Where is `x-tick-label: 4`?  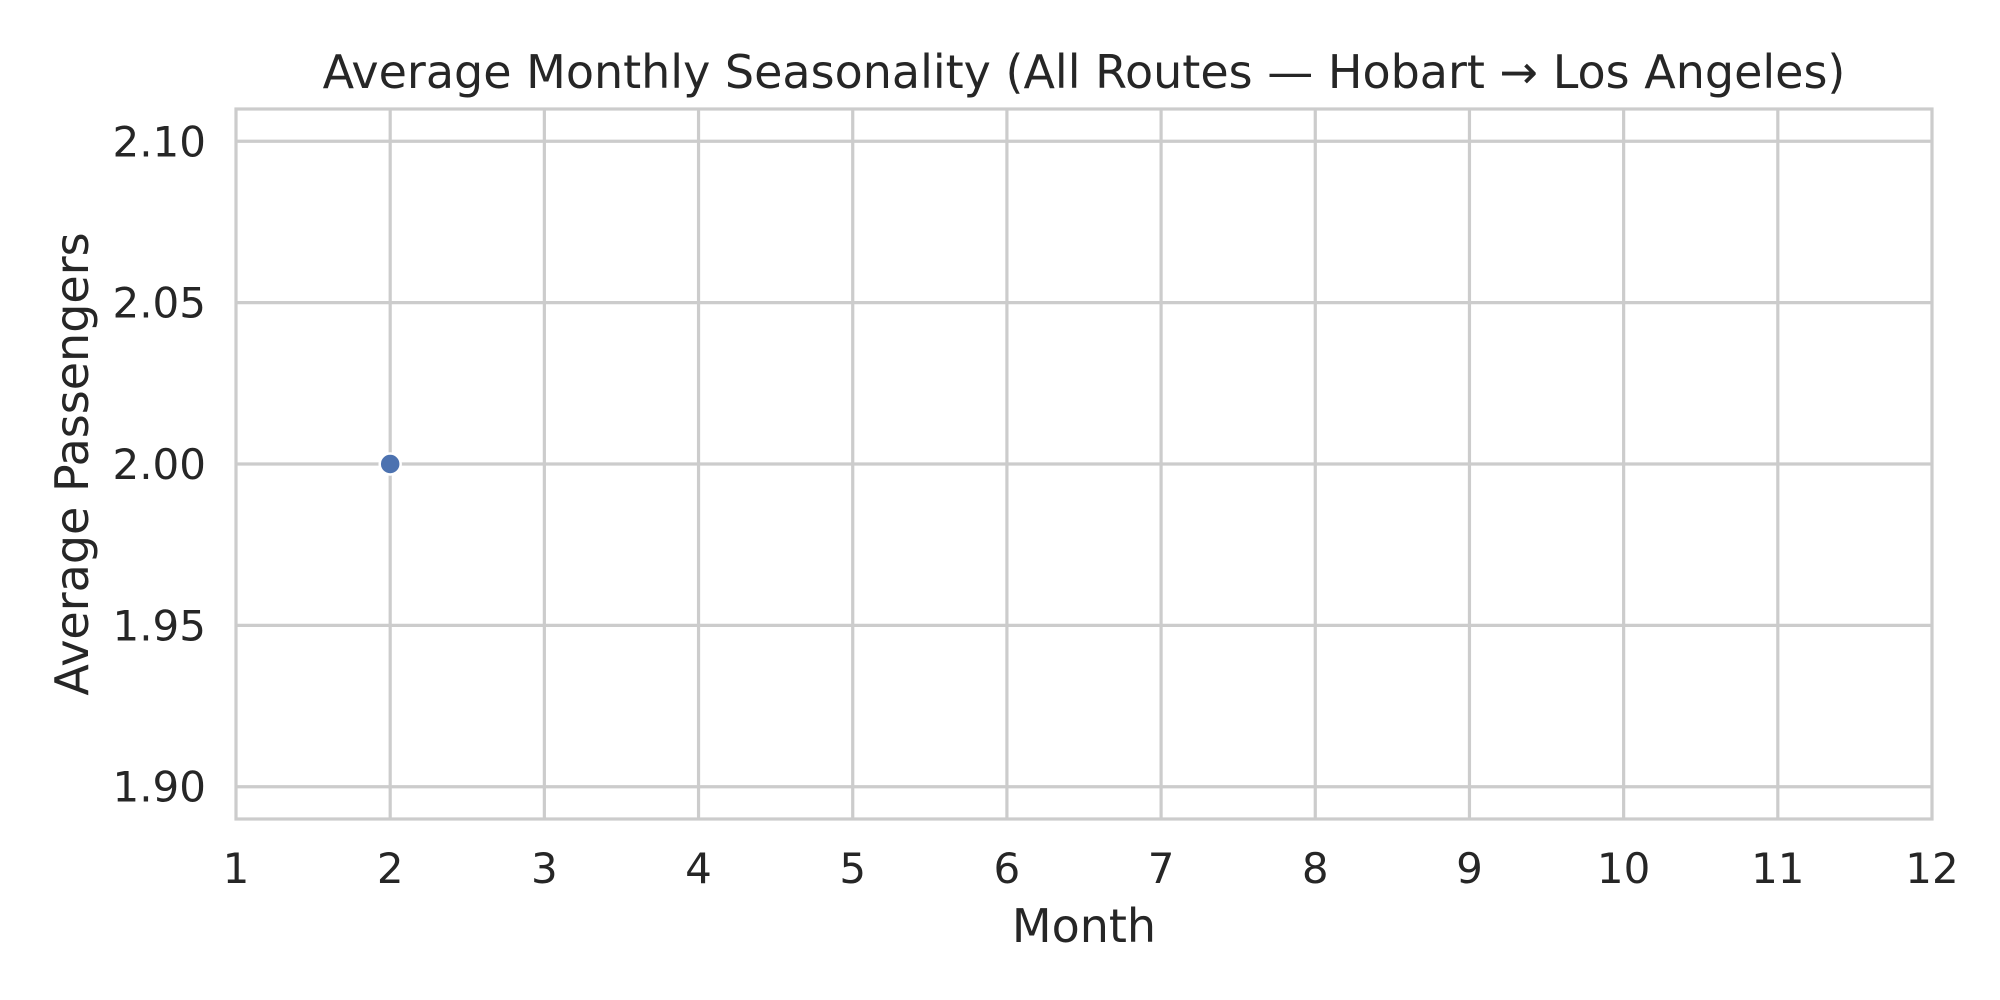
x-tick-label: 4 is located at coordinates (698, 868).